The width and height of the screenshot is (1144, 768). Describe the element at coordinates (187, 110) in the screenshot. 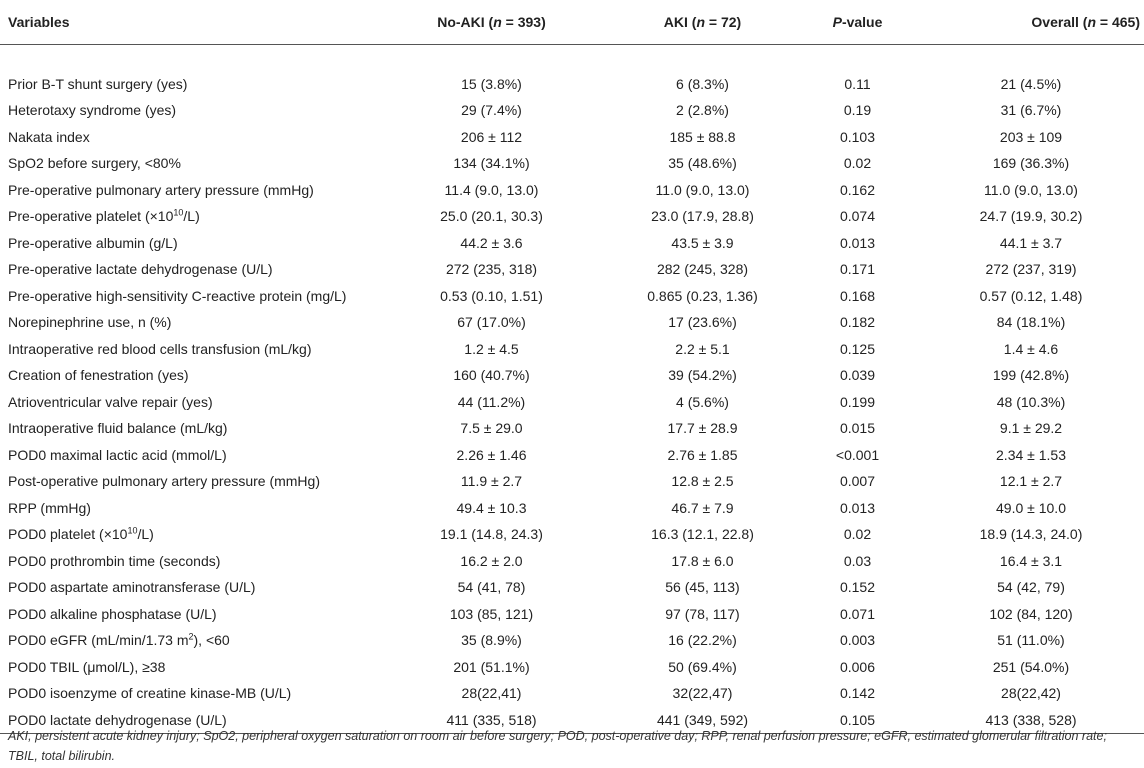

I see `cell-variable: Heterotaxy syndrome (yes)` at that location.